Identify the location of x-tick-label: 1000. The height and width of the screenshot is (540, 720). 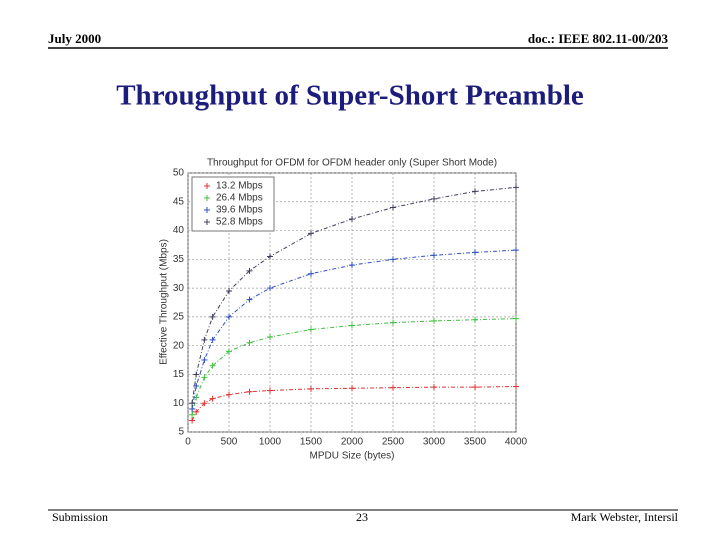
(270, 442).